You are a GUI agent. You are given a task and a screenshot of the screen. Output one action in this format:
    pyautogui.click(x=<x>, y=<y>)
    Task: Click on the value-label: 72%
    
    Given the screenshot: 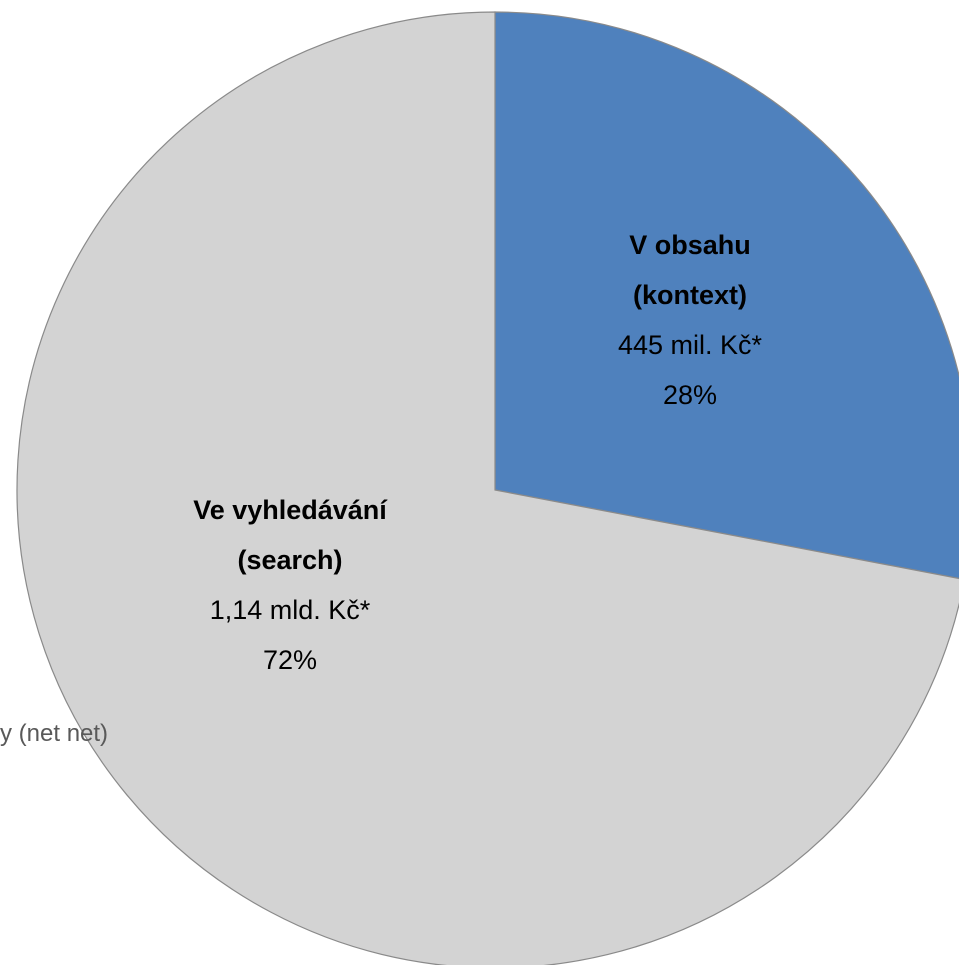 What is the action you would take?
    pyautogui.click(x=290, y=660)
    